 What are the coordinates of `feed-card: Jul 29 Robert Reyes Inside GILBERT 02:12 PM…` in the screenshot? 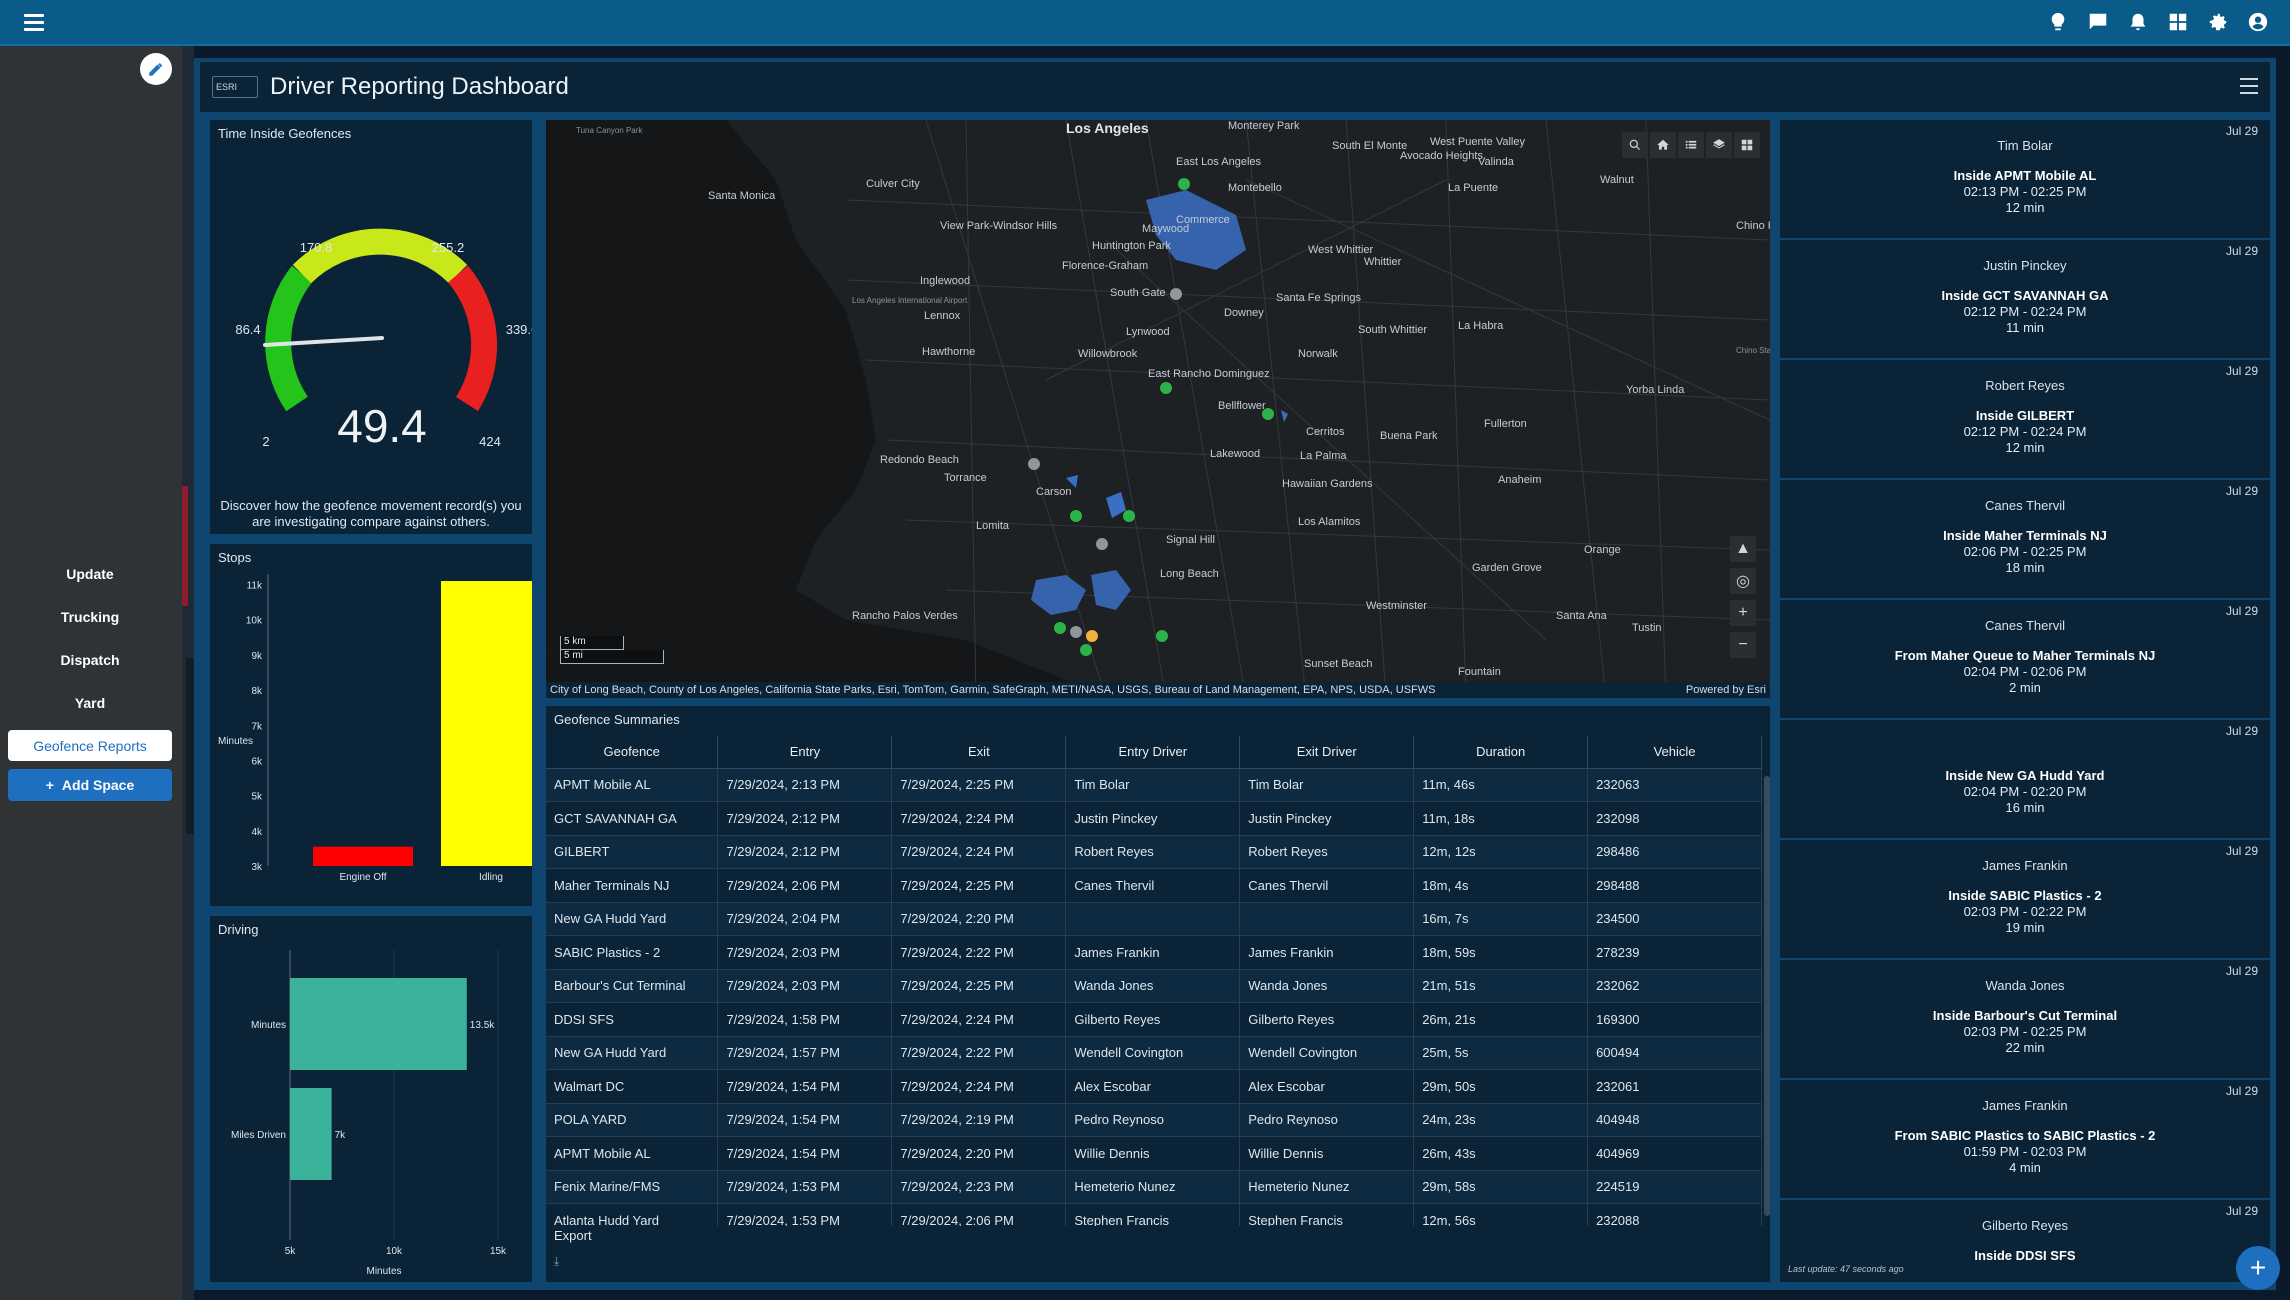 It's located at (2025, 420).